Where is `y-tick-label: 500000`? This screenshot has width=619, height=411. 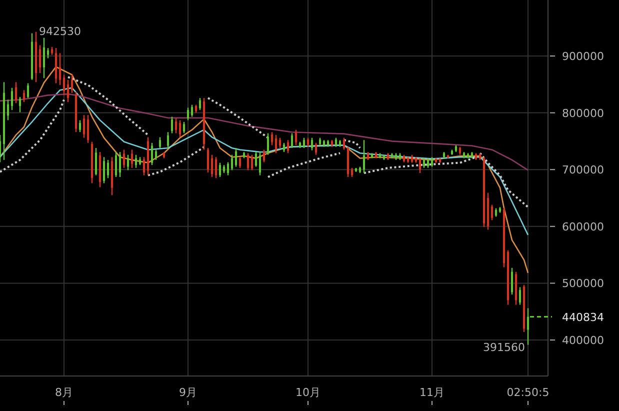
y-tick-label: 500000 is located at coordinates (583, 283).